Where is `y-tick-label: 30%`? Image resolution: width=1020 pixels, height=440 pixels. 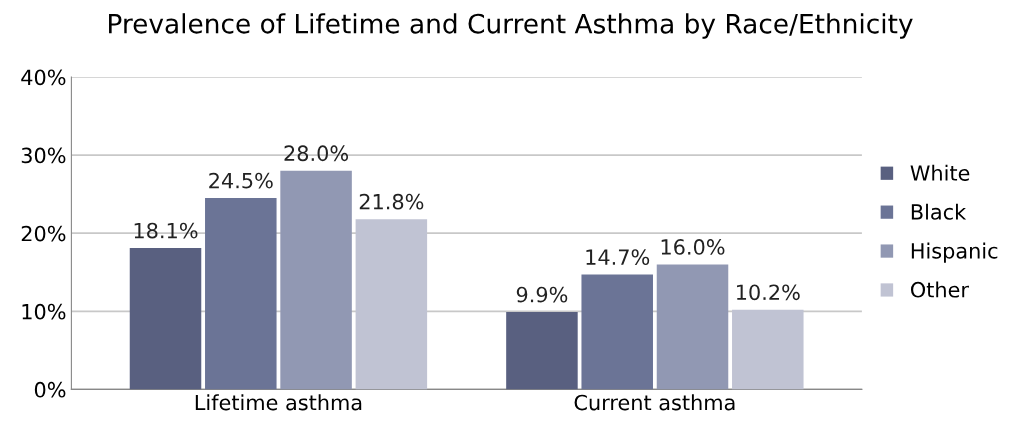 y-tick-label: 30% is located at coordinates (43, 155).